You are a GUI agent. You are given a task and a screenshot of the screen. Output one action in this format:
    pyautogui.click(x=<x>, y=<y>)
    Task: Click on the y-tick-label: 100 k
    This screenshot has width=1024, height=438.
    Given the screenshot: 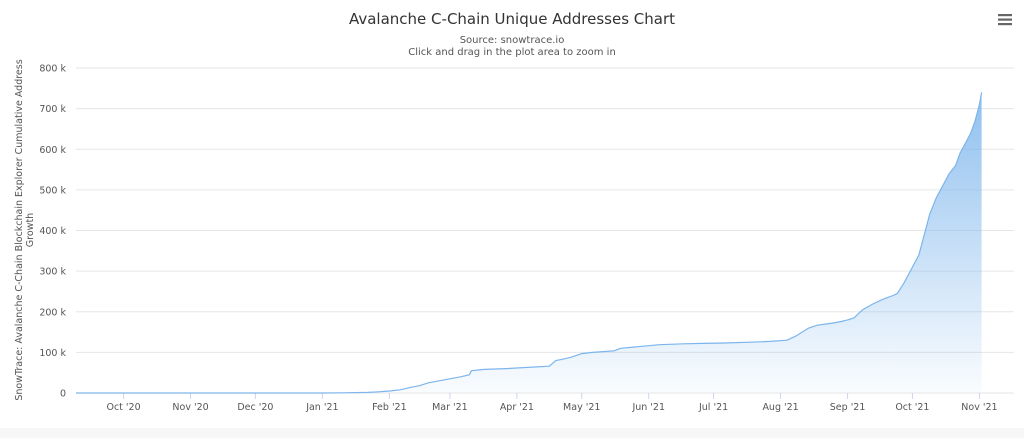 What is the action you would take?
    pyautogui.click(x=52, y=353)
    